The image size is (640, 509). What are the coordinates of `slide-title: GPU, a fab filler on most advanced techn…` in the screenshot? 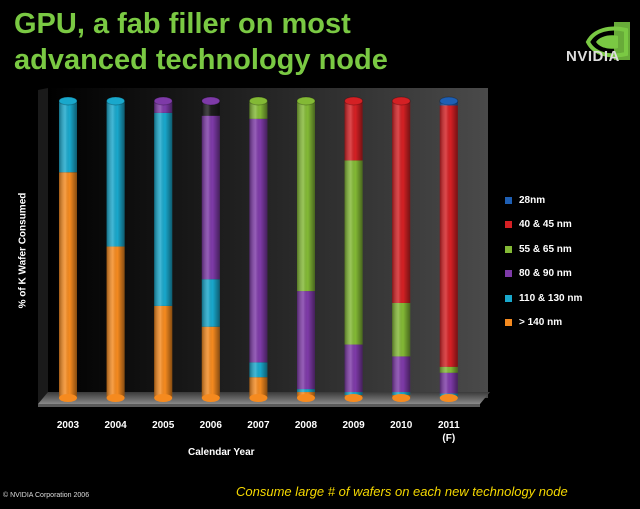 It's located at (201, 42).